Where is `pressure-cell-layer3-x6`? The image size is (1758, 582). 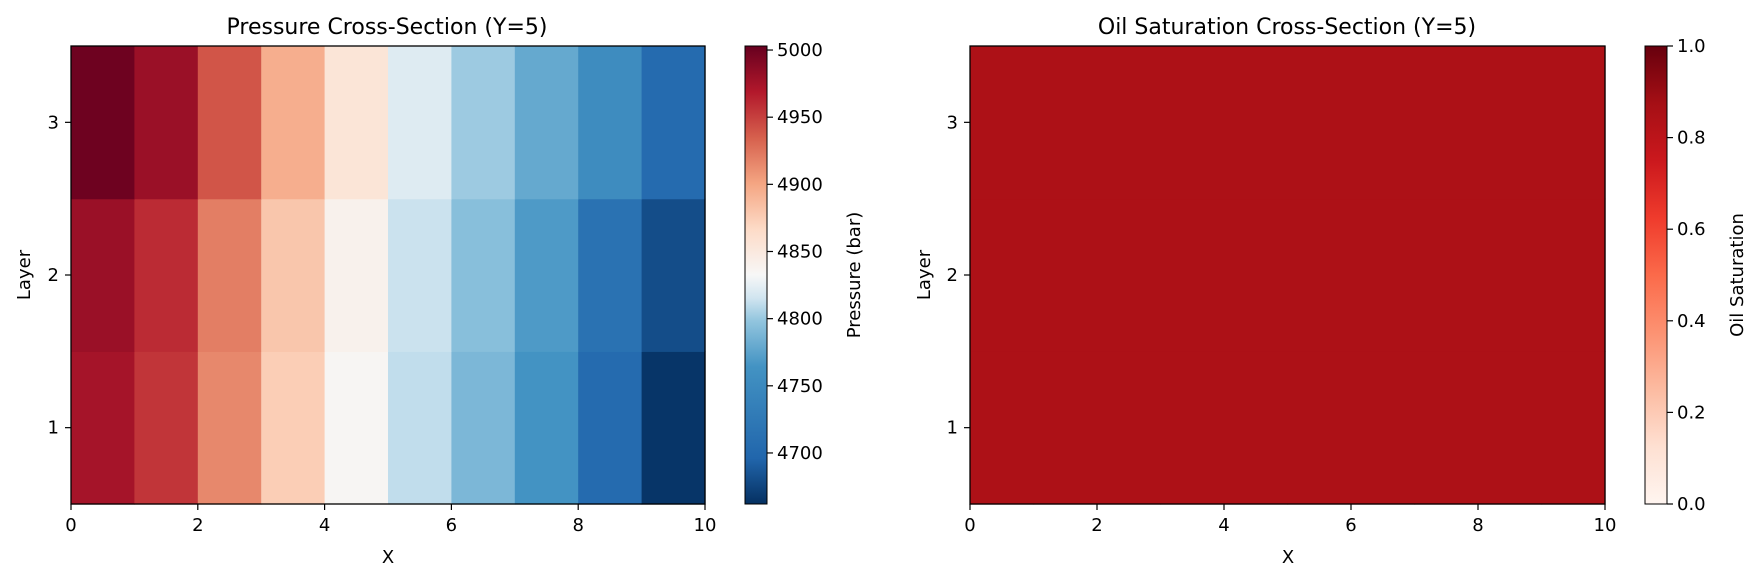
pressure-cell-layer3-x6 is located at coordinates (483, 123).